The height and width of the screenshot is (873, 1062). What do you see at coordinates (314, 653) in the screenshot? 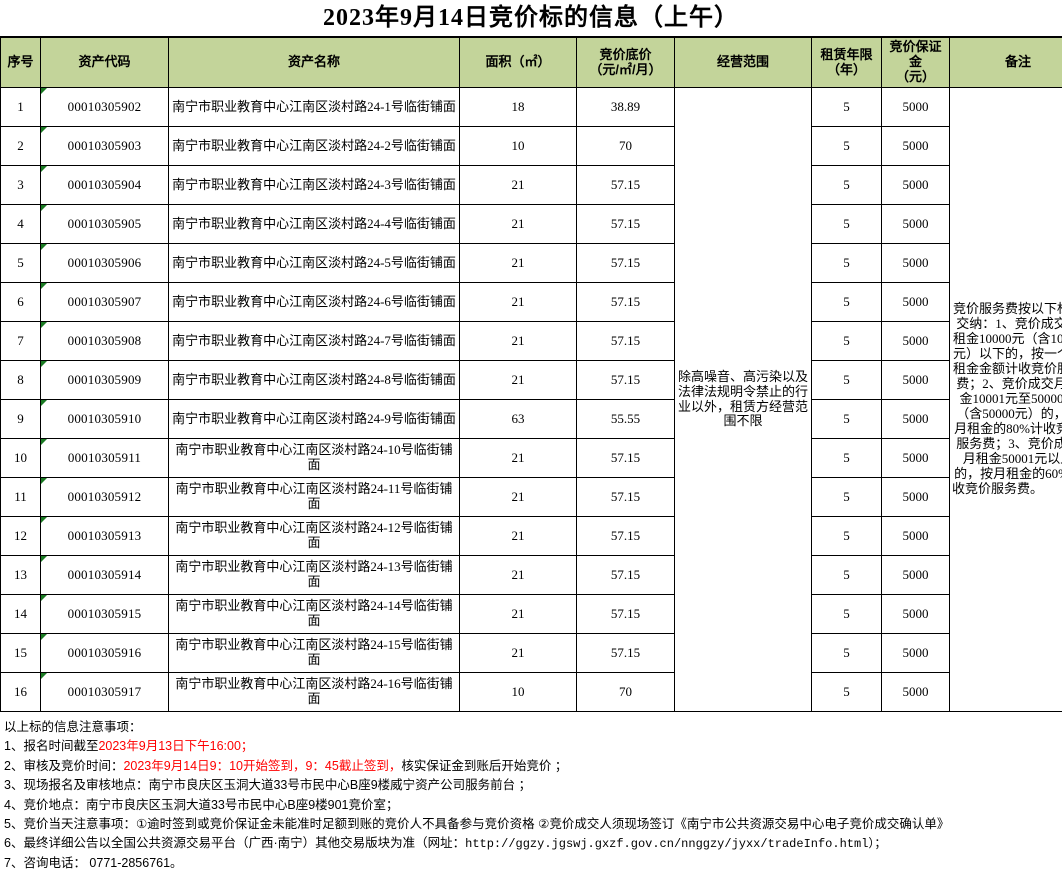
I see `cell-asset-name: 南宁市职业教育中心江南区淡村路24-15号临街铺面` at bounding box center [314, 653].